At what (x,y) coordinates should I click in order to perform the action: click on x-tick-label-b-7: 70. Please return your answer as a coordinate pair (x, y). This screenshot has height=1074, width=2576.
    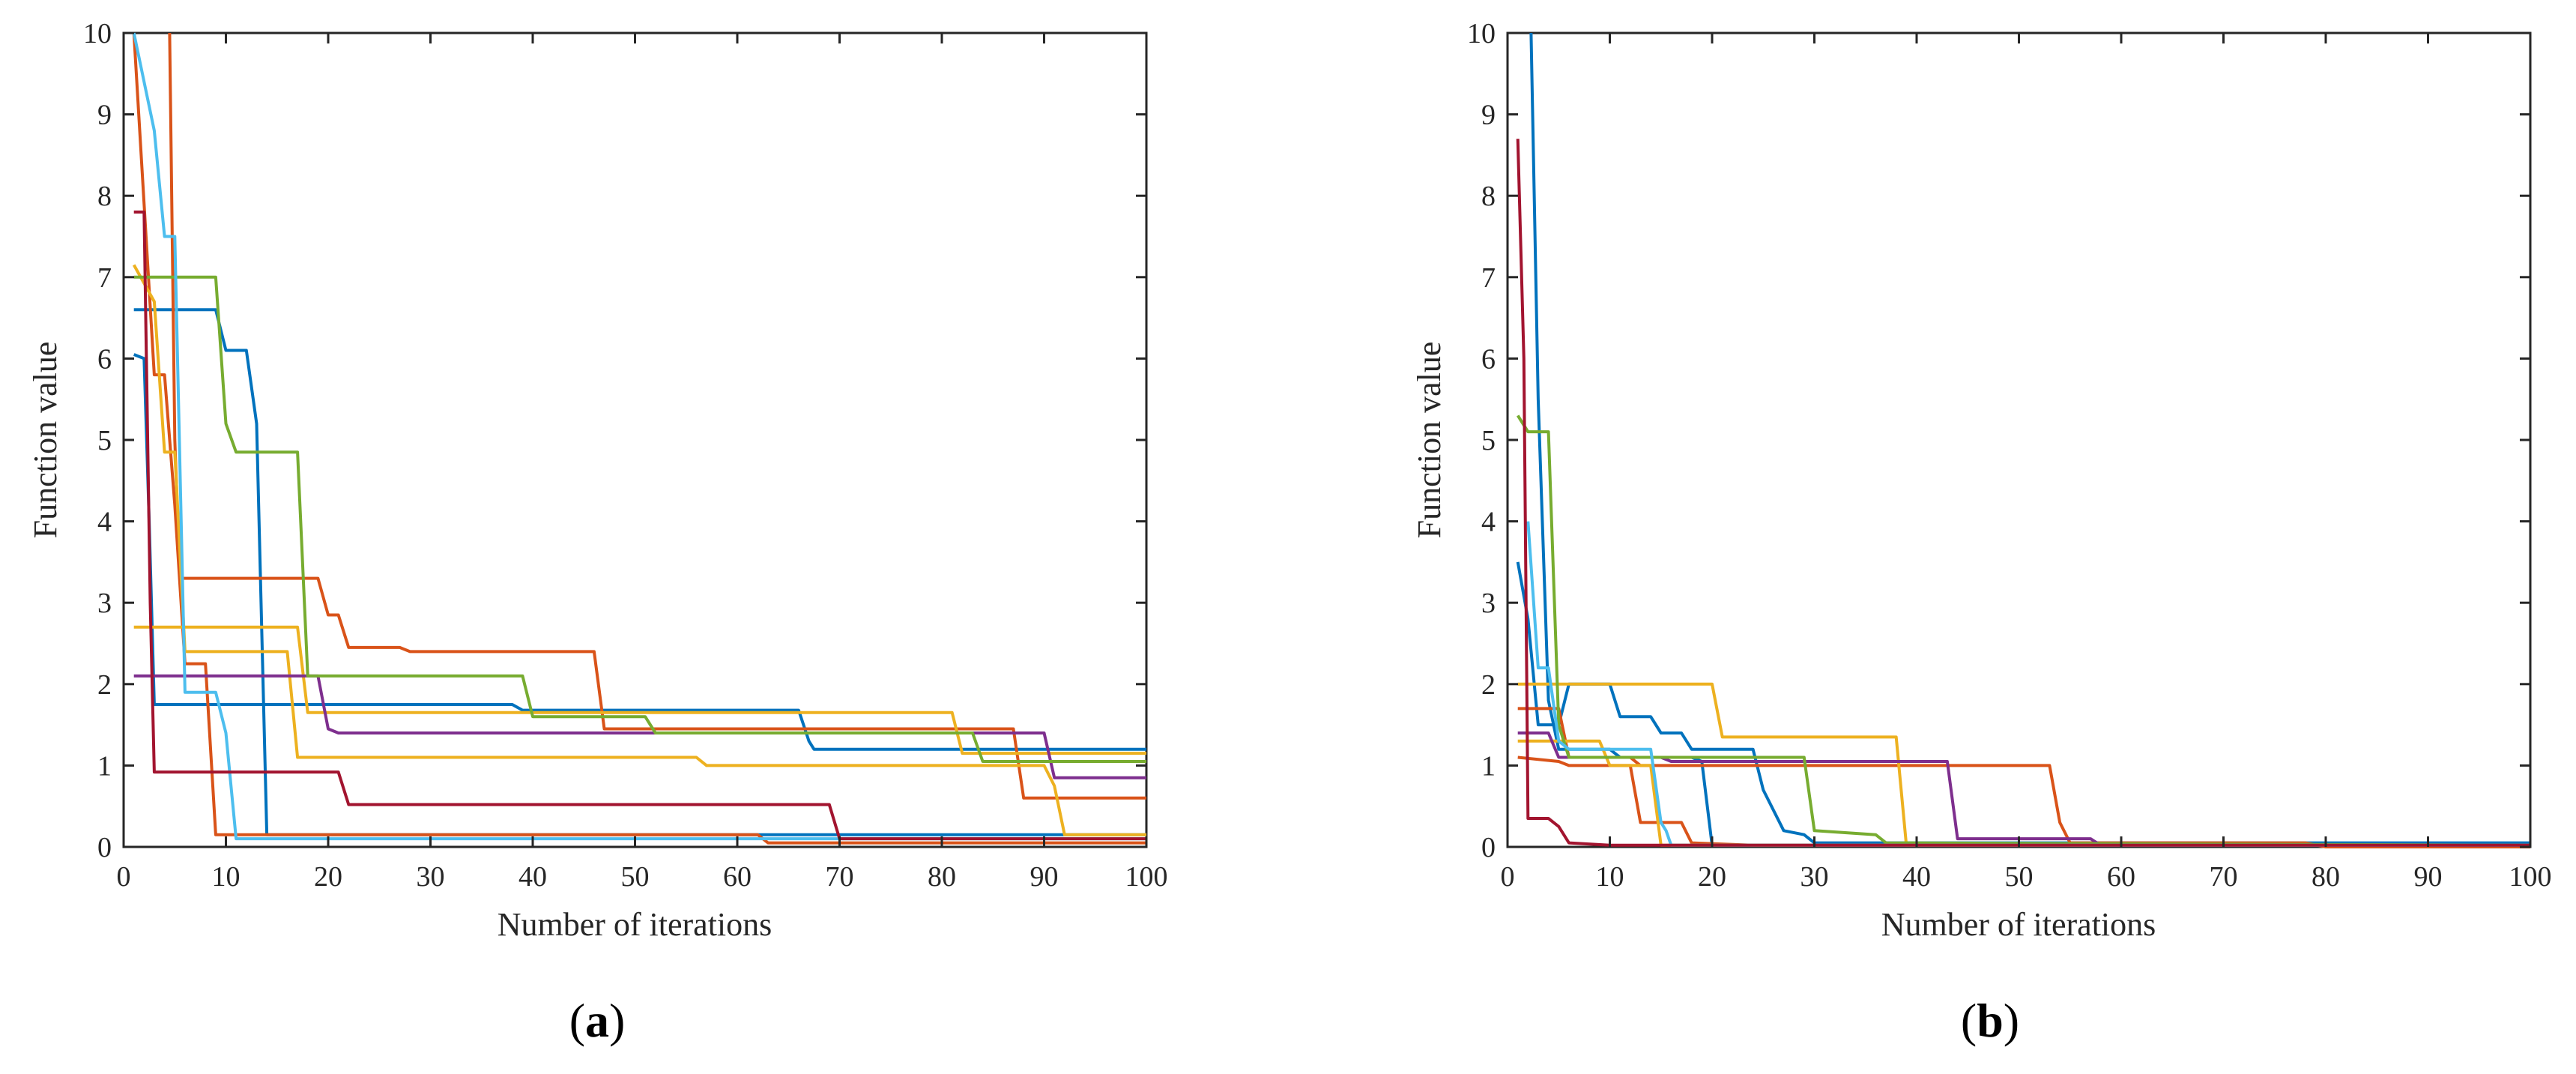
    Looking at the image, I should click on (2224, 877).